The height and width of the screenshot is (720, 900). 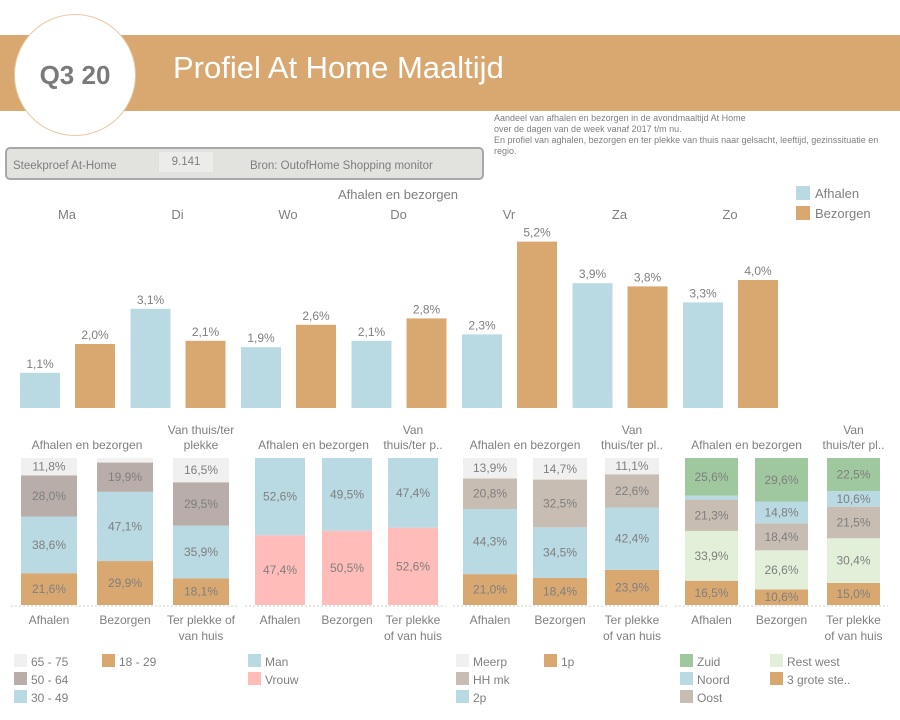 I want to click on group-heading: Van thuis/ter, so click(x=201, y=430).